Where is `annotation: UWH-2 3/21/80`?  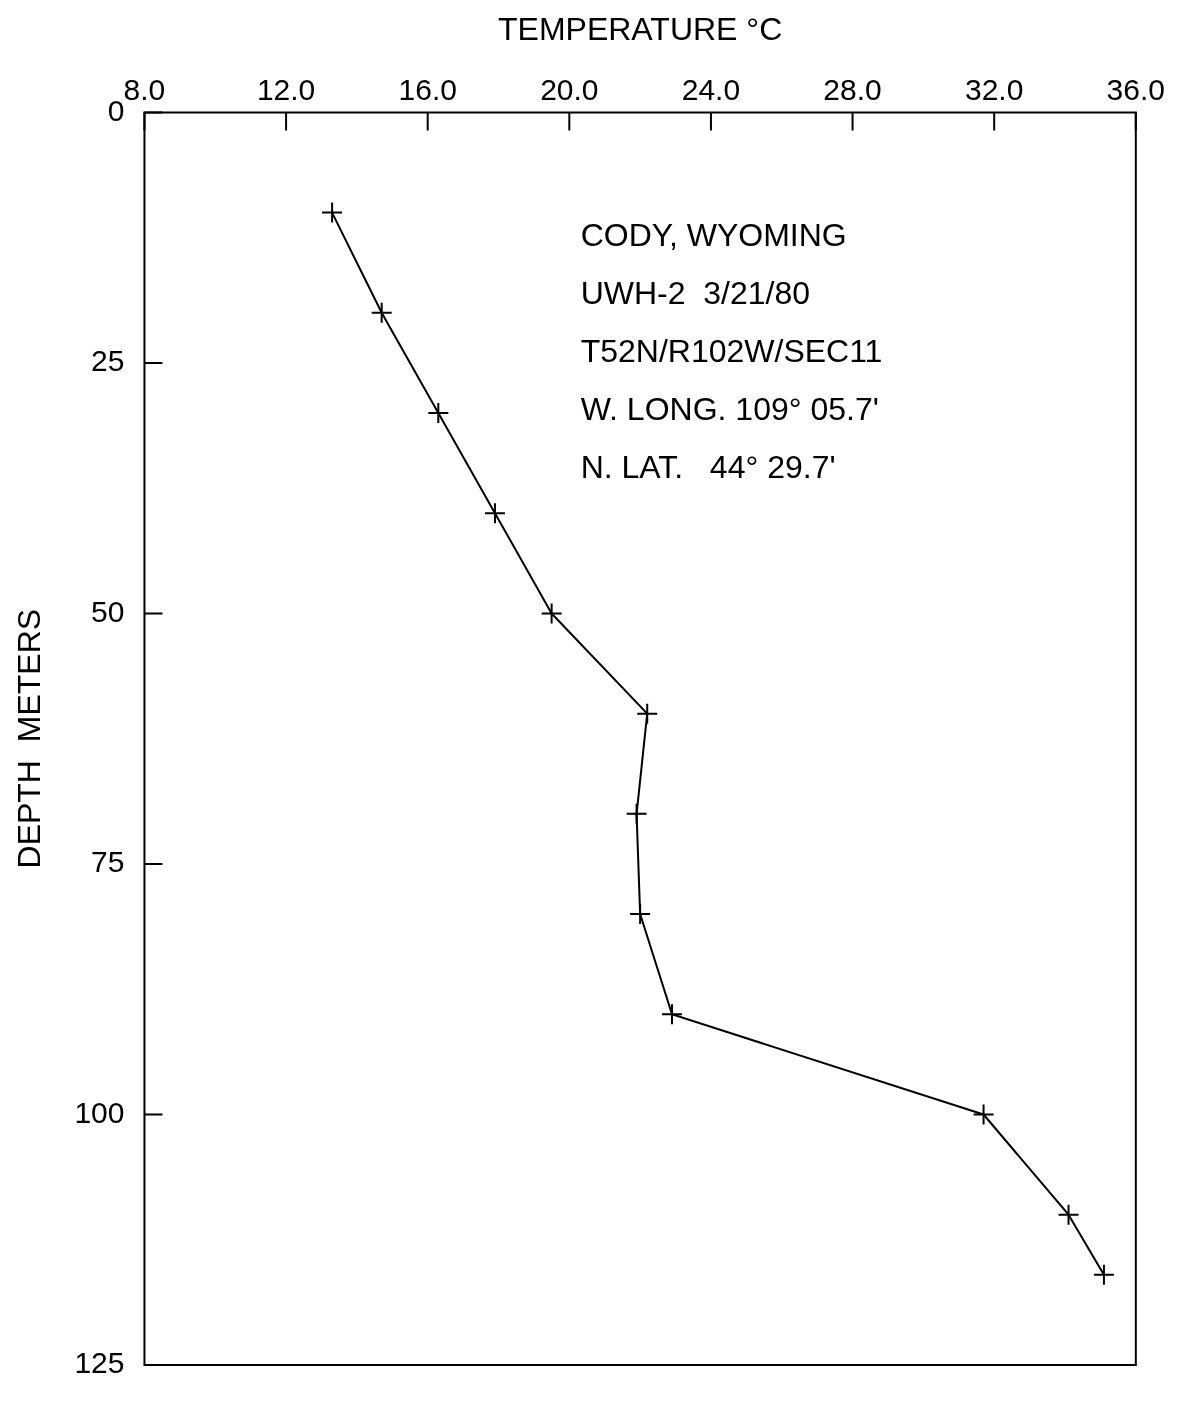 annotation: UWH-2 3/21/80 is located at coordinates (695, 293).